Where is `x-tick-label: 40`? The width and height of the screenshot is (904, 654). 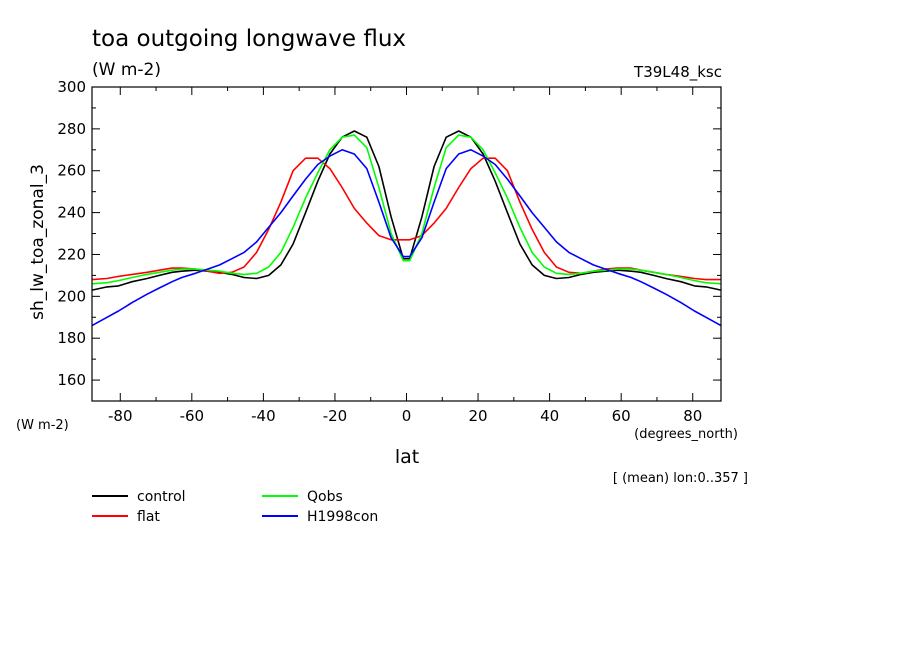 x-tick-label: 40 is located at coordinates (549, 416).